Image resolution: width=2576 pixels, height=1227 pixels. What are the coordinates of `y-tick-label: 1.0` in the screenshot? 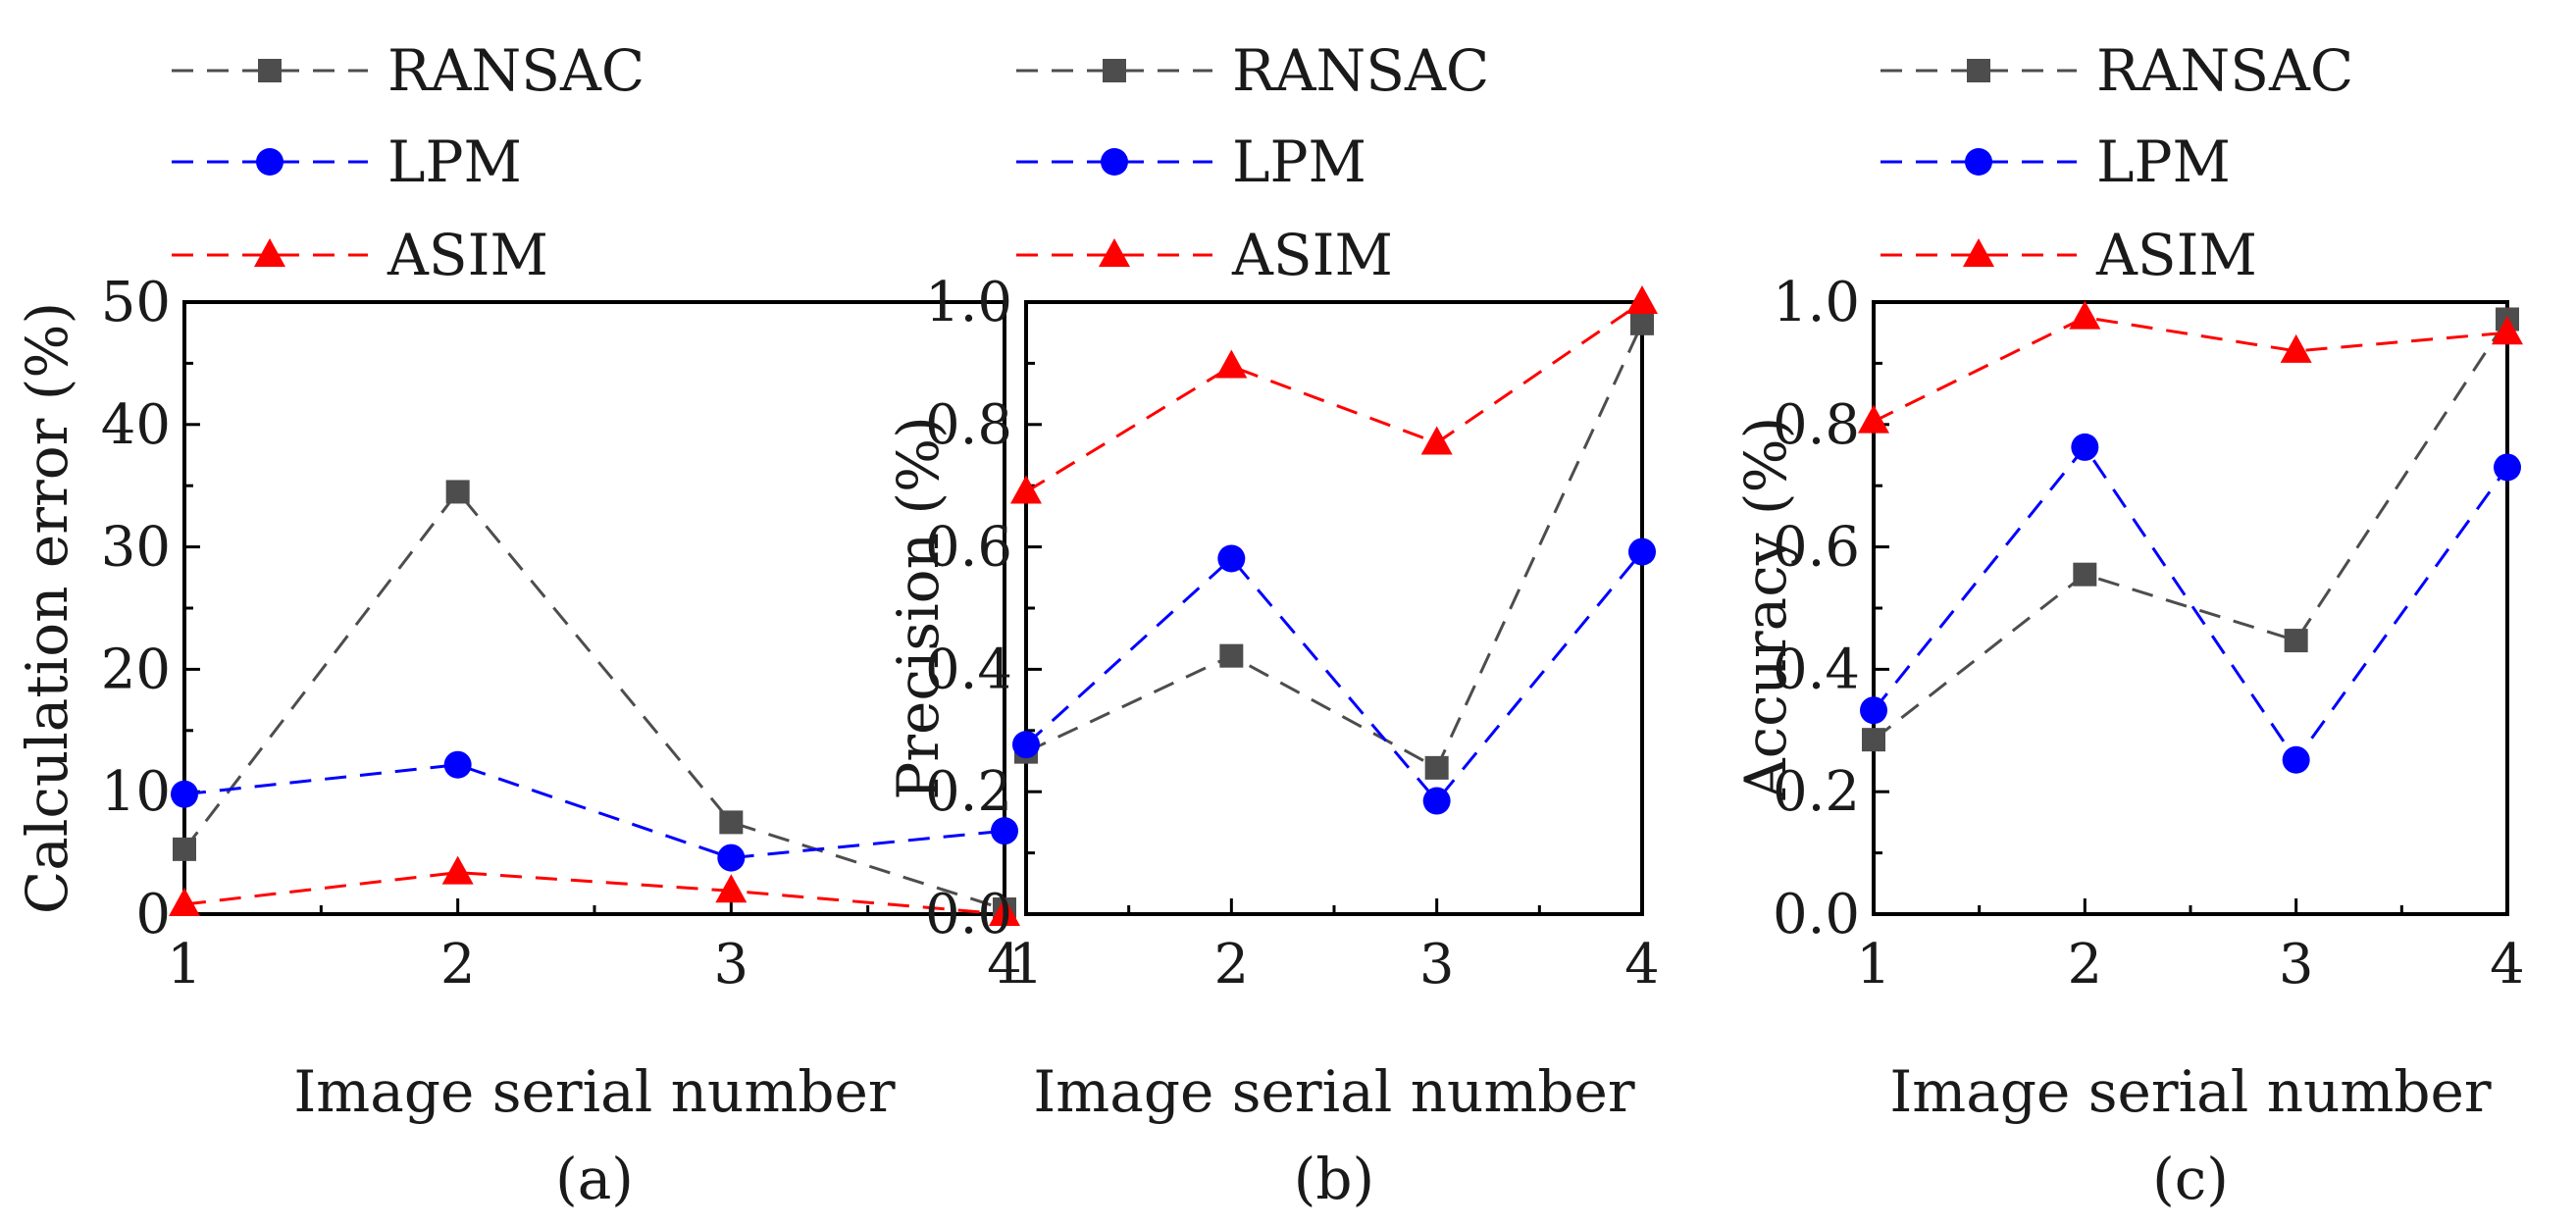 It's located at (1816, 303).